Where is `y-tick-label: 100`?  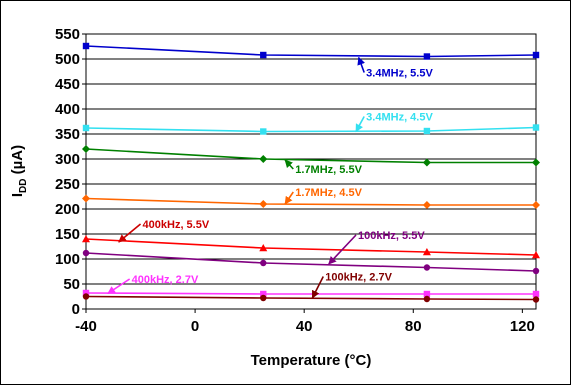
y-tick-label: 100 is located at coordinates (67, 259).